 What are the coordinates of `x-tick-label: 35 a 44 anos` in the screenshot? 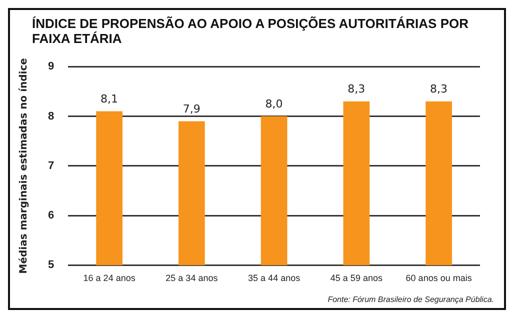 It's located at (274, 278).